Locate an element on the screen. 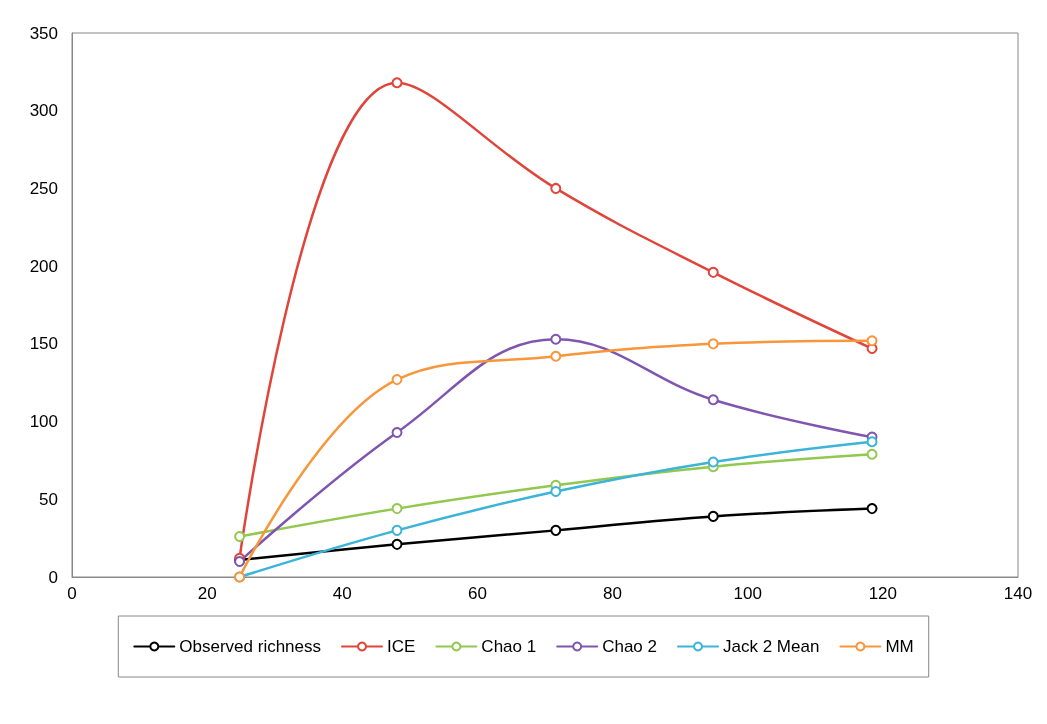 This screenshot has height=724, width=1047. y-tick-label: 250 is located at coordinates (43, 188).